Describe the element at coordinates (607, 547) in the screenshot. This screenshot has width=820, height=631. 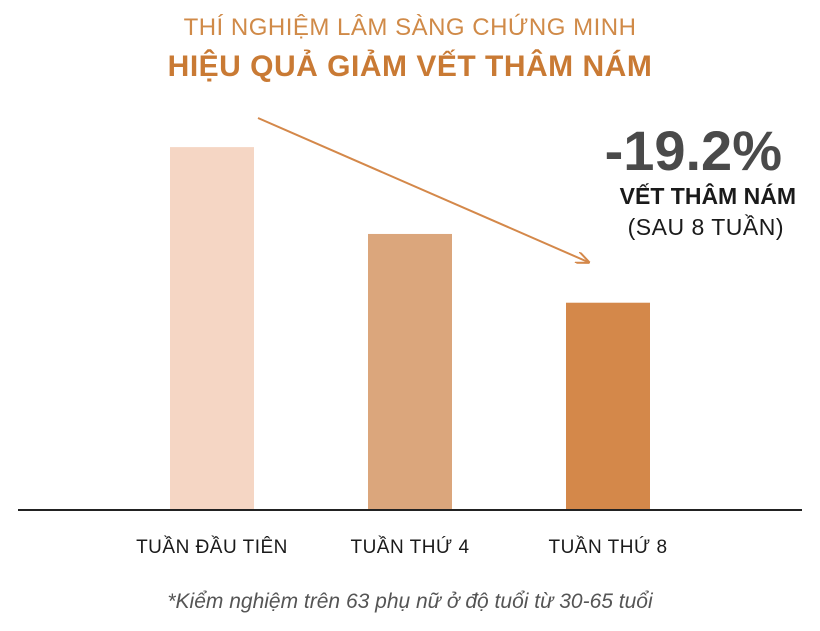
I see `x-tick-label-3: TUẦN THỨ 8` at that location.